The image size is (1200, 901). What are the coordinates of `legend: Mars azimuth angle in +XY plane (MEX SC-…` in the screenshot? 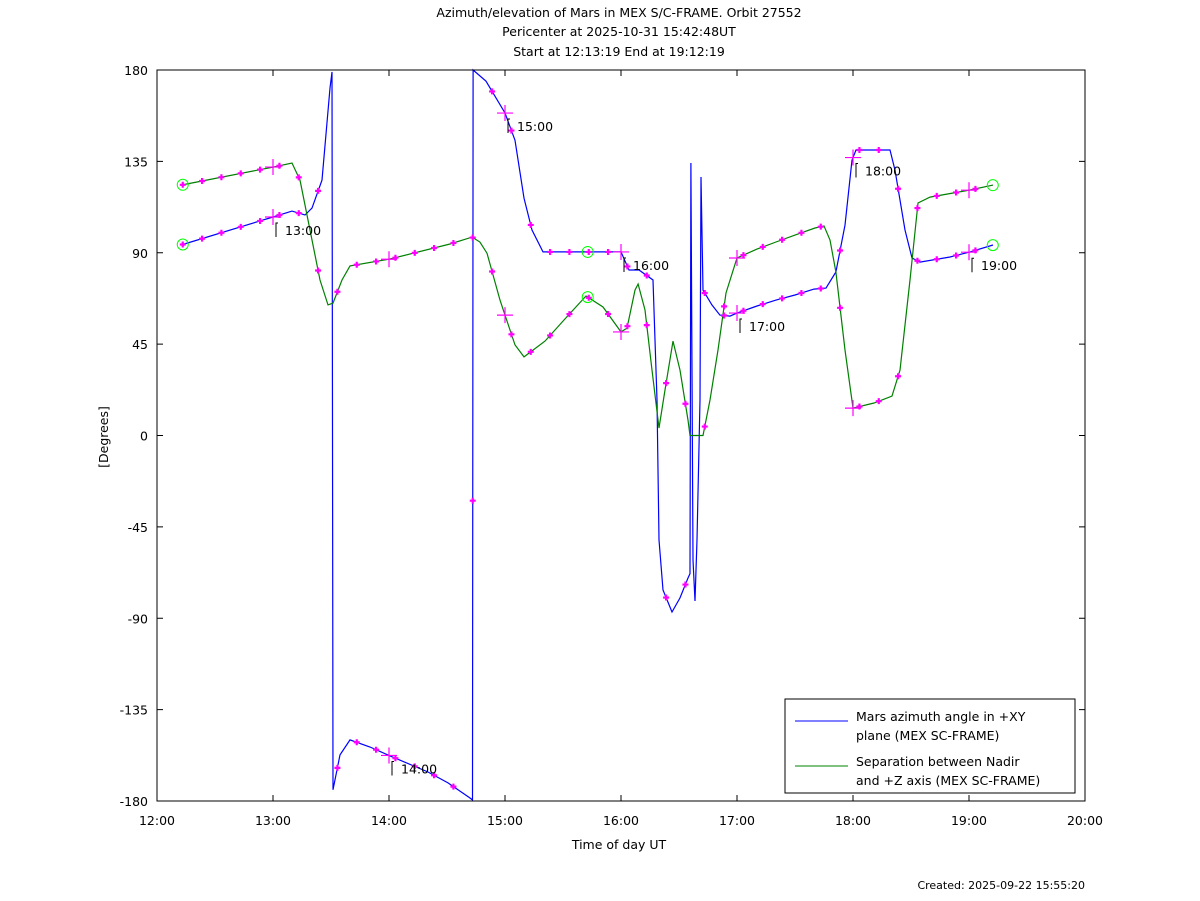 It's located at (930, 746).